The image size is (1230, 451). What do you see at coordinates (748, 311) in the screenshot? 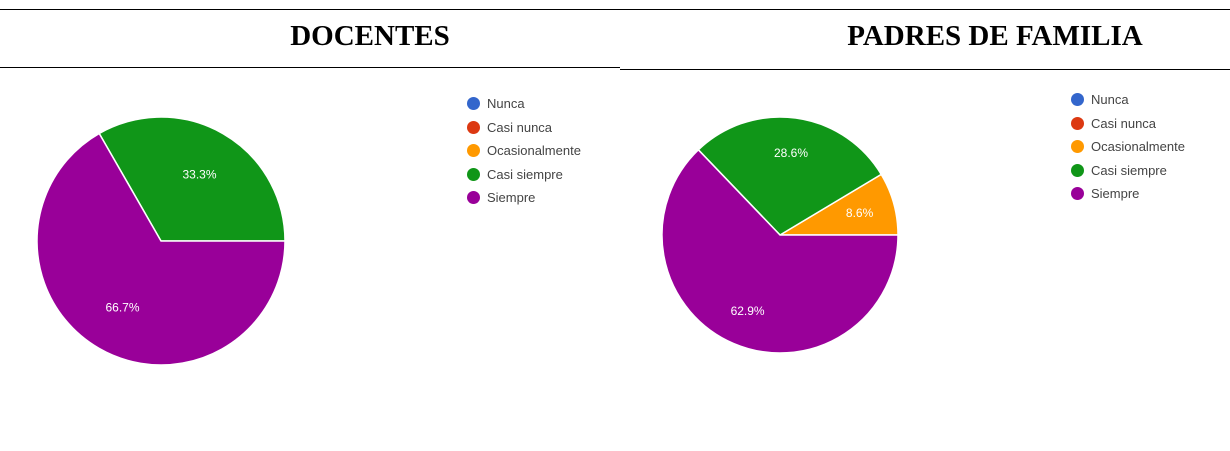
I see `padres-label-siempre: 62.9%` at bounding box center [748, 311].